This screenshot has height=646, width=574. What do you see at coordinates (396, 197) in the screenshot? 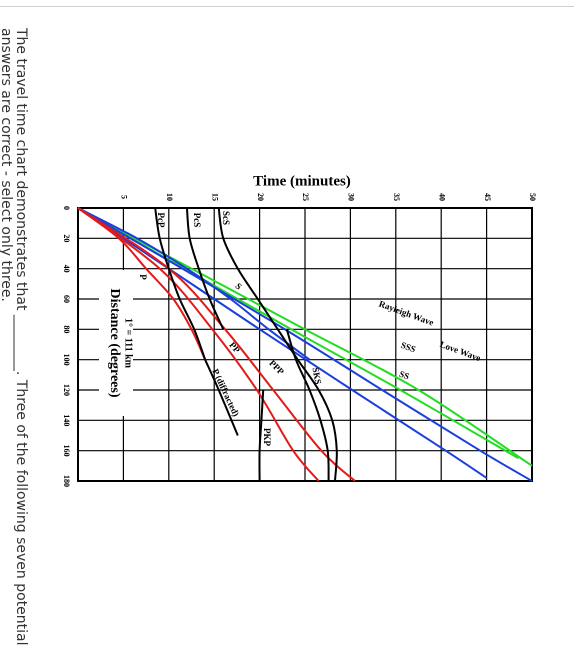
I see `tick-label: 35` at bounding box center [396, 197].